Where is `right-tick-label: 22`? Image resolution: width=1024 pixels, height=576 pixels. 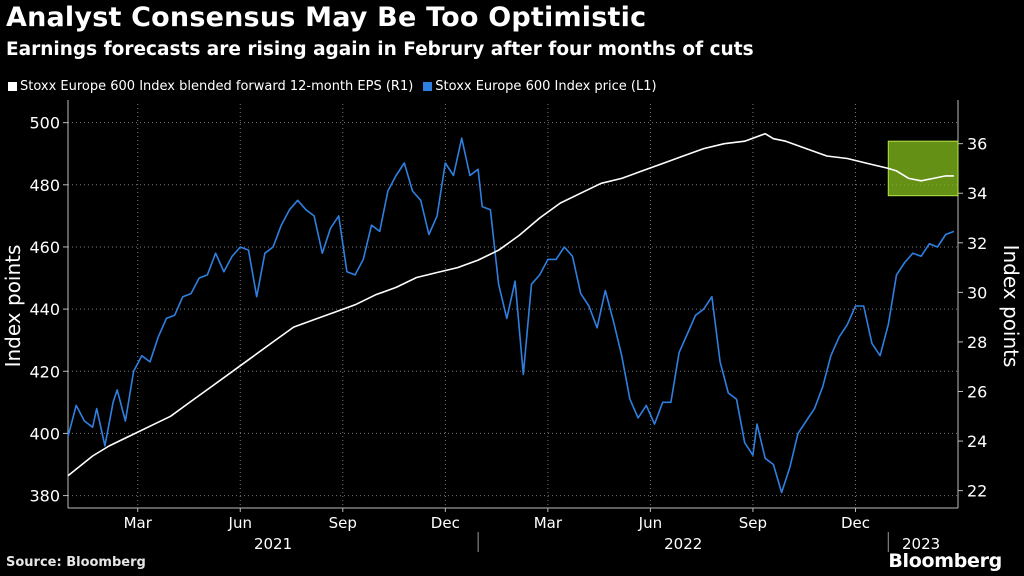
right-tick-label: 22 is located at coordinates (977, 491).